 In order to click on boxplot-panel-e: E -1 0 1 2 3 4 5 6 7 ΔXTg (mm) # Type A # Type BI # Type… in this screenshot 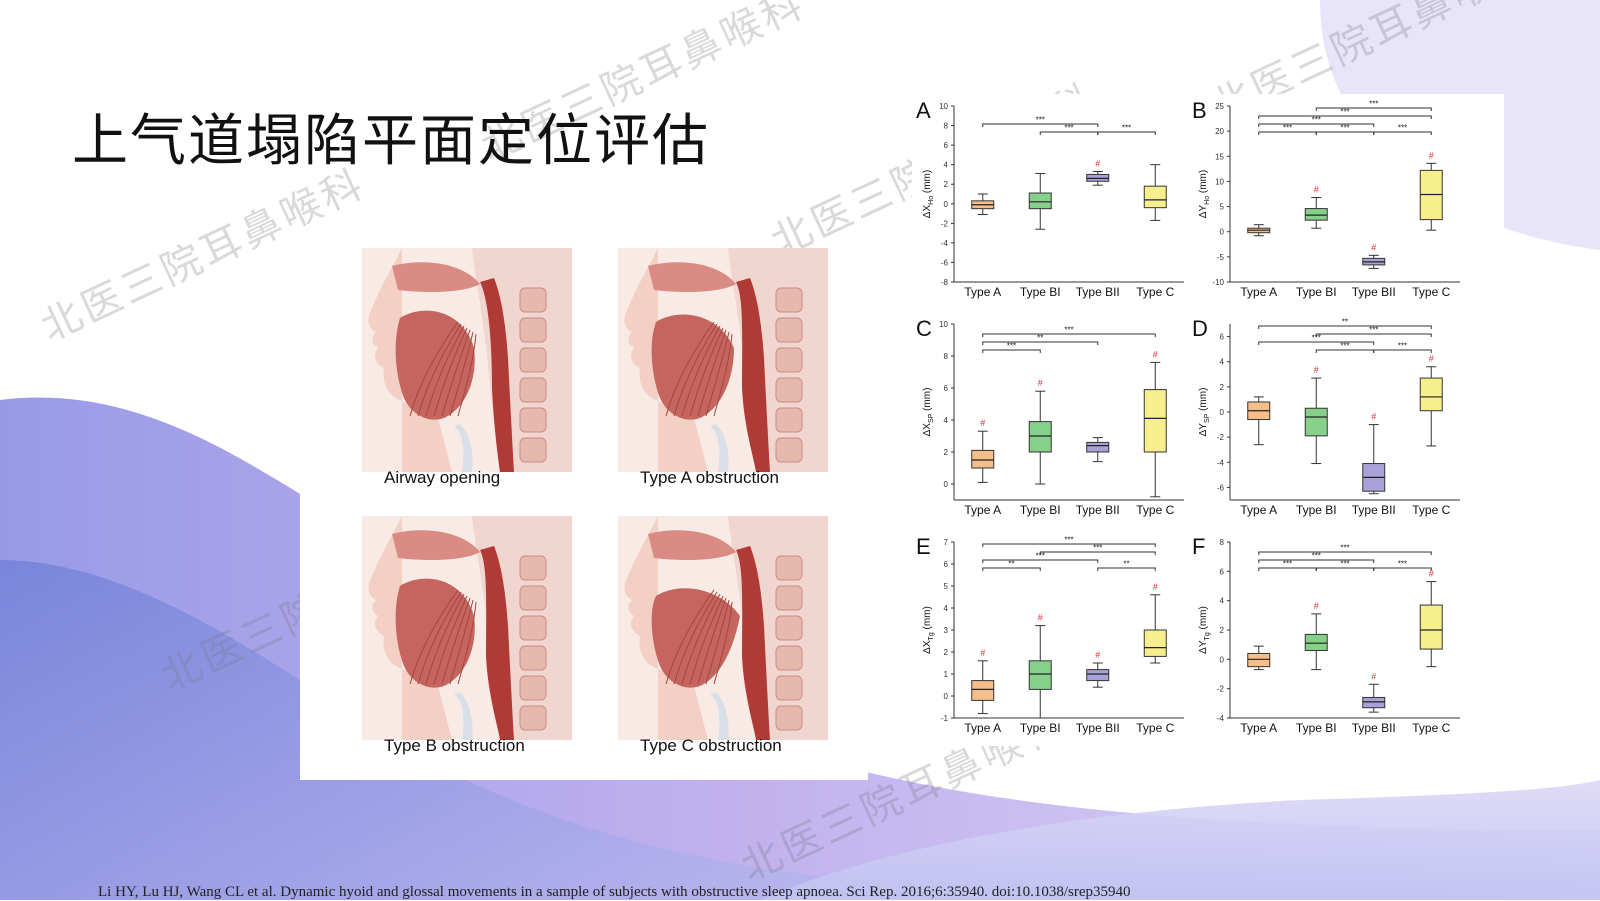, I will do `click(1050, 634)`.